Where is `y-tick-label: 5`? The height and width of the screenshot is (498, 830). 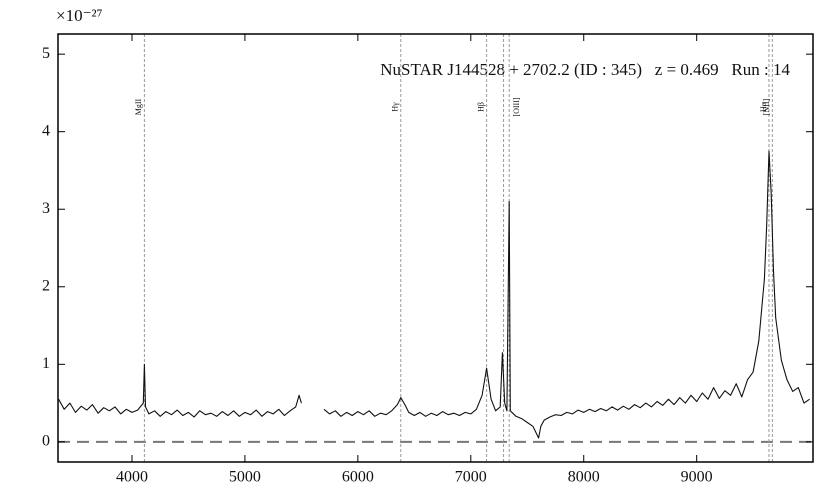
y-tick-label: 5 is located at coordinates (46, 53).